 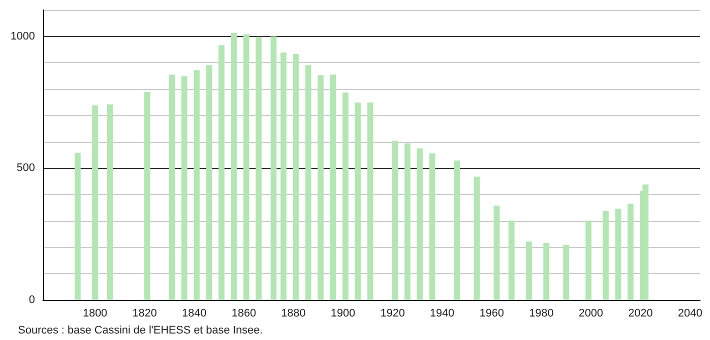 What do you see at coordinates (31, 300) in the screenshot?
I see `y-tick-label: 0` at bounding box center [31, 300].